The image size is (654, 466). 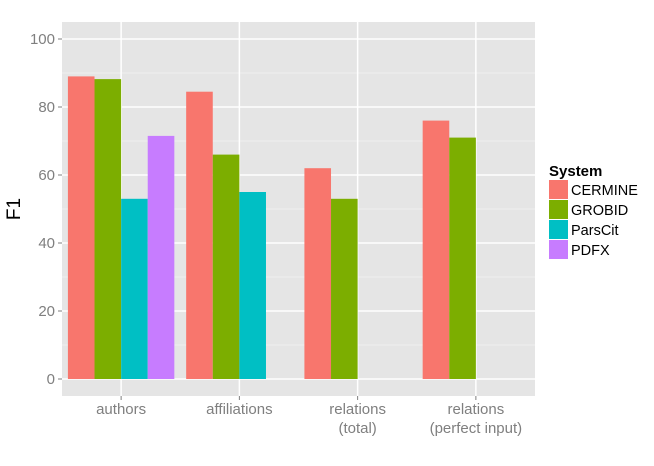 I want to click on legend-title: System, so click(x=575, y=171).